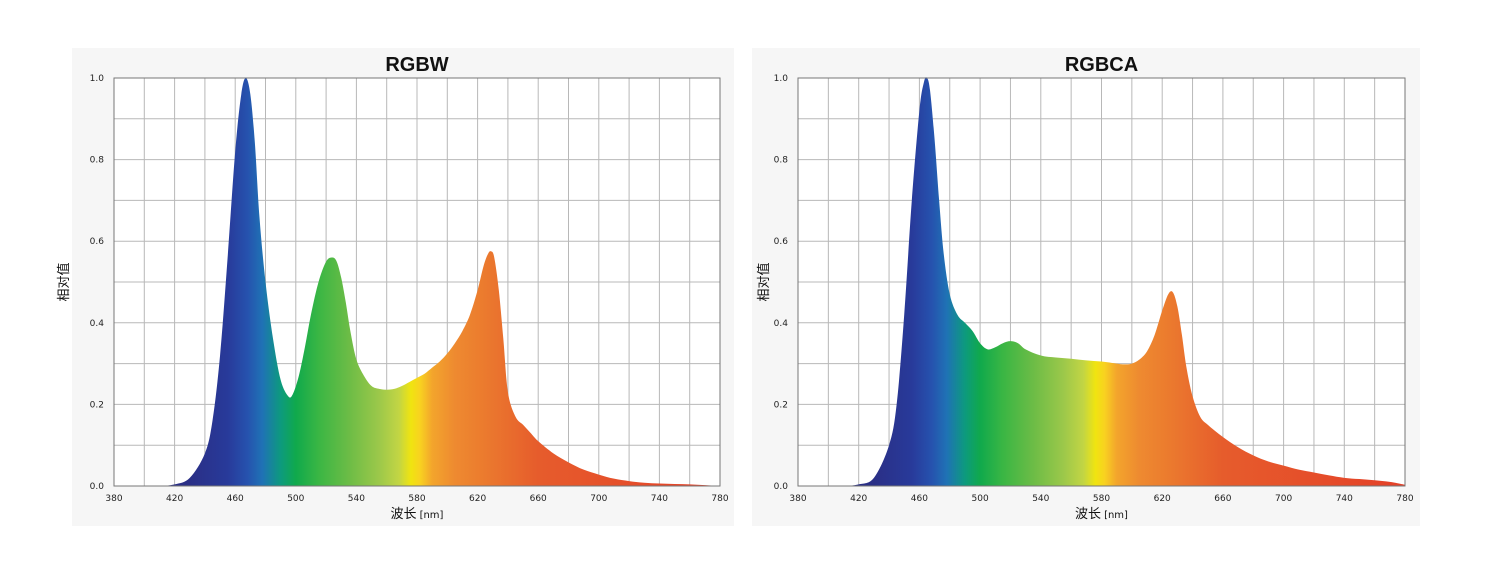 The height and width of the screenshot is (578, 1510). I want to click on chart-title: RGBW, so click(416, 65).